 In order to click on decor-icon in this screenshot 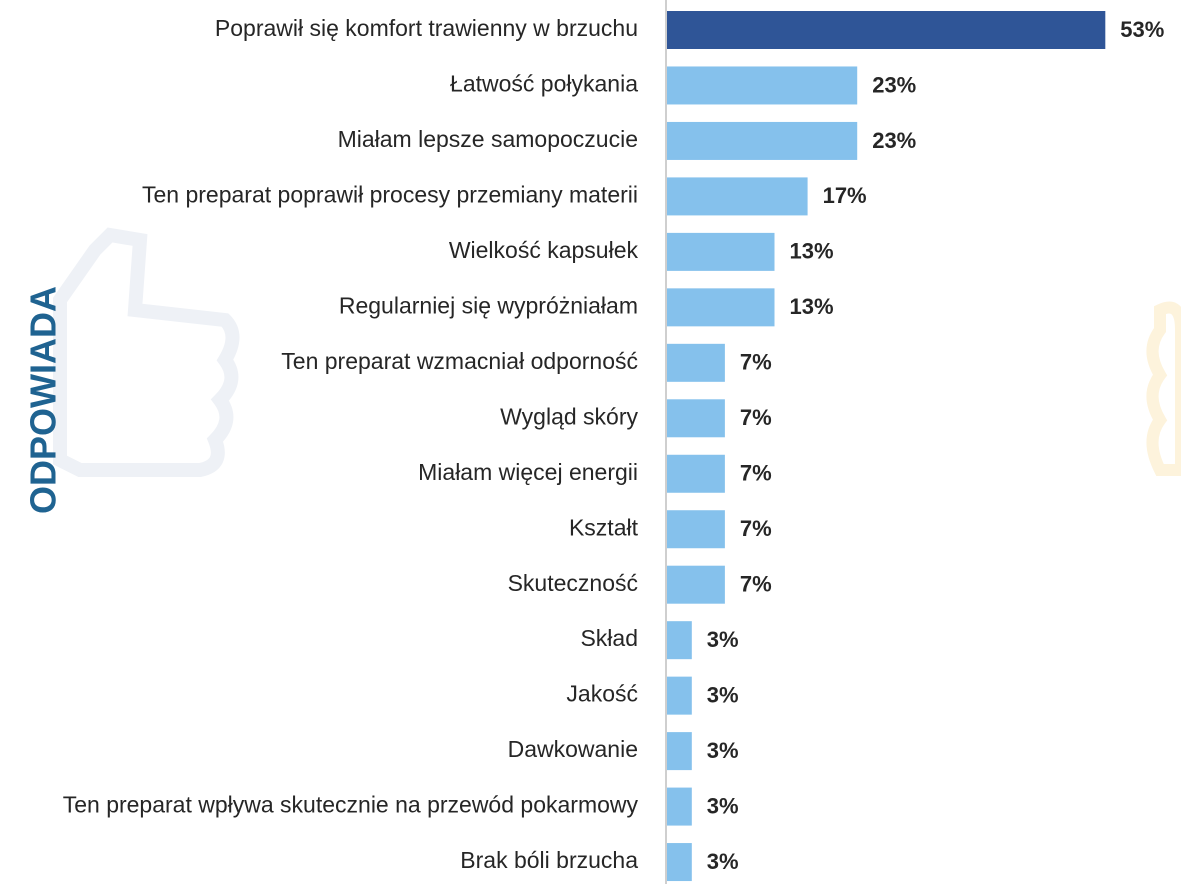, I will do `click(1163, 388)`.